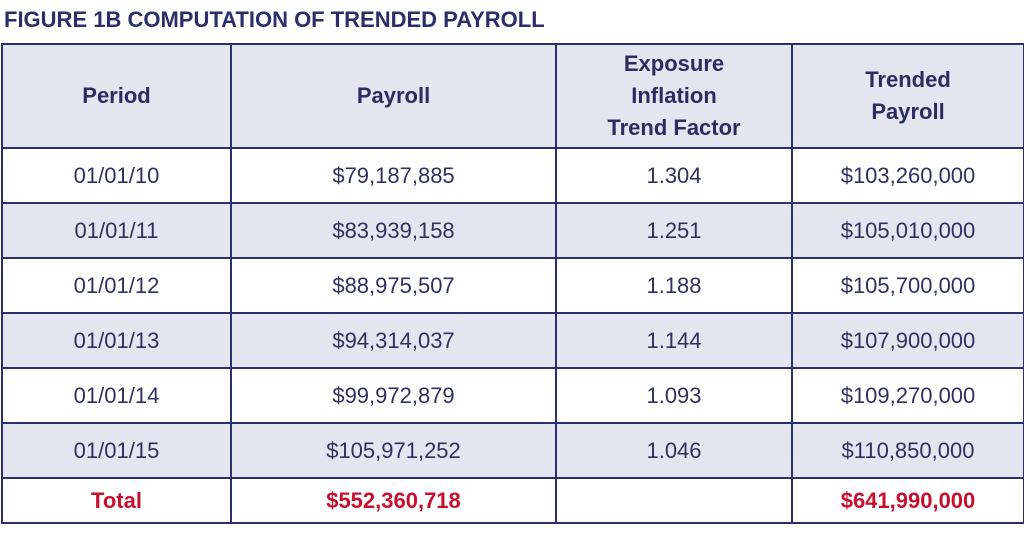 Image resolution: width=1024 pixels, height=549 pixels. What do you see at coordinates (674, 175) in the screenshot?
I see `trend-factor-cell: 1.304` at bounding box center [674, 175].